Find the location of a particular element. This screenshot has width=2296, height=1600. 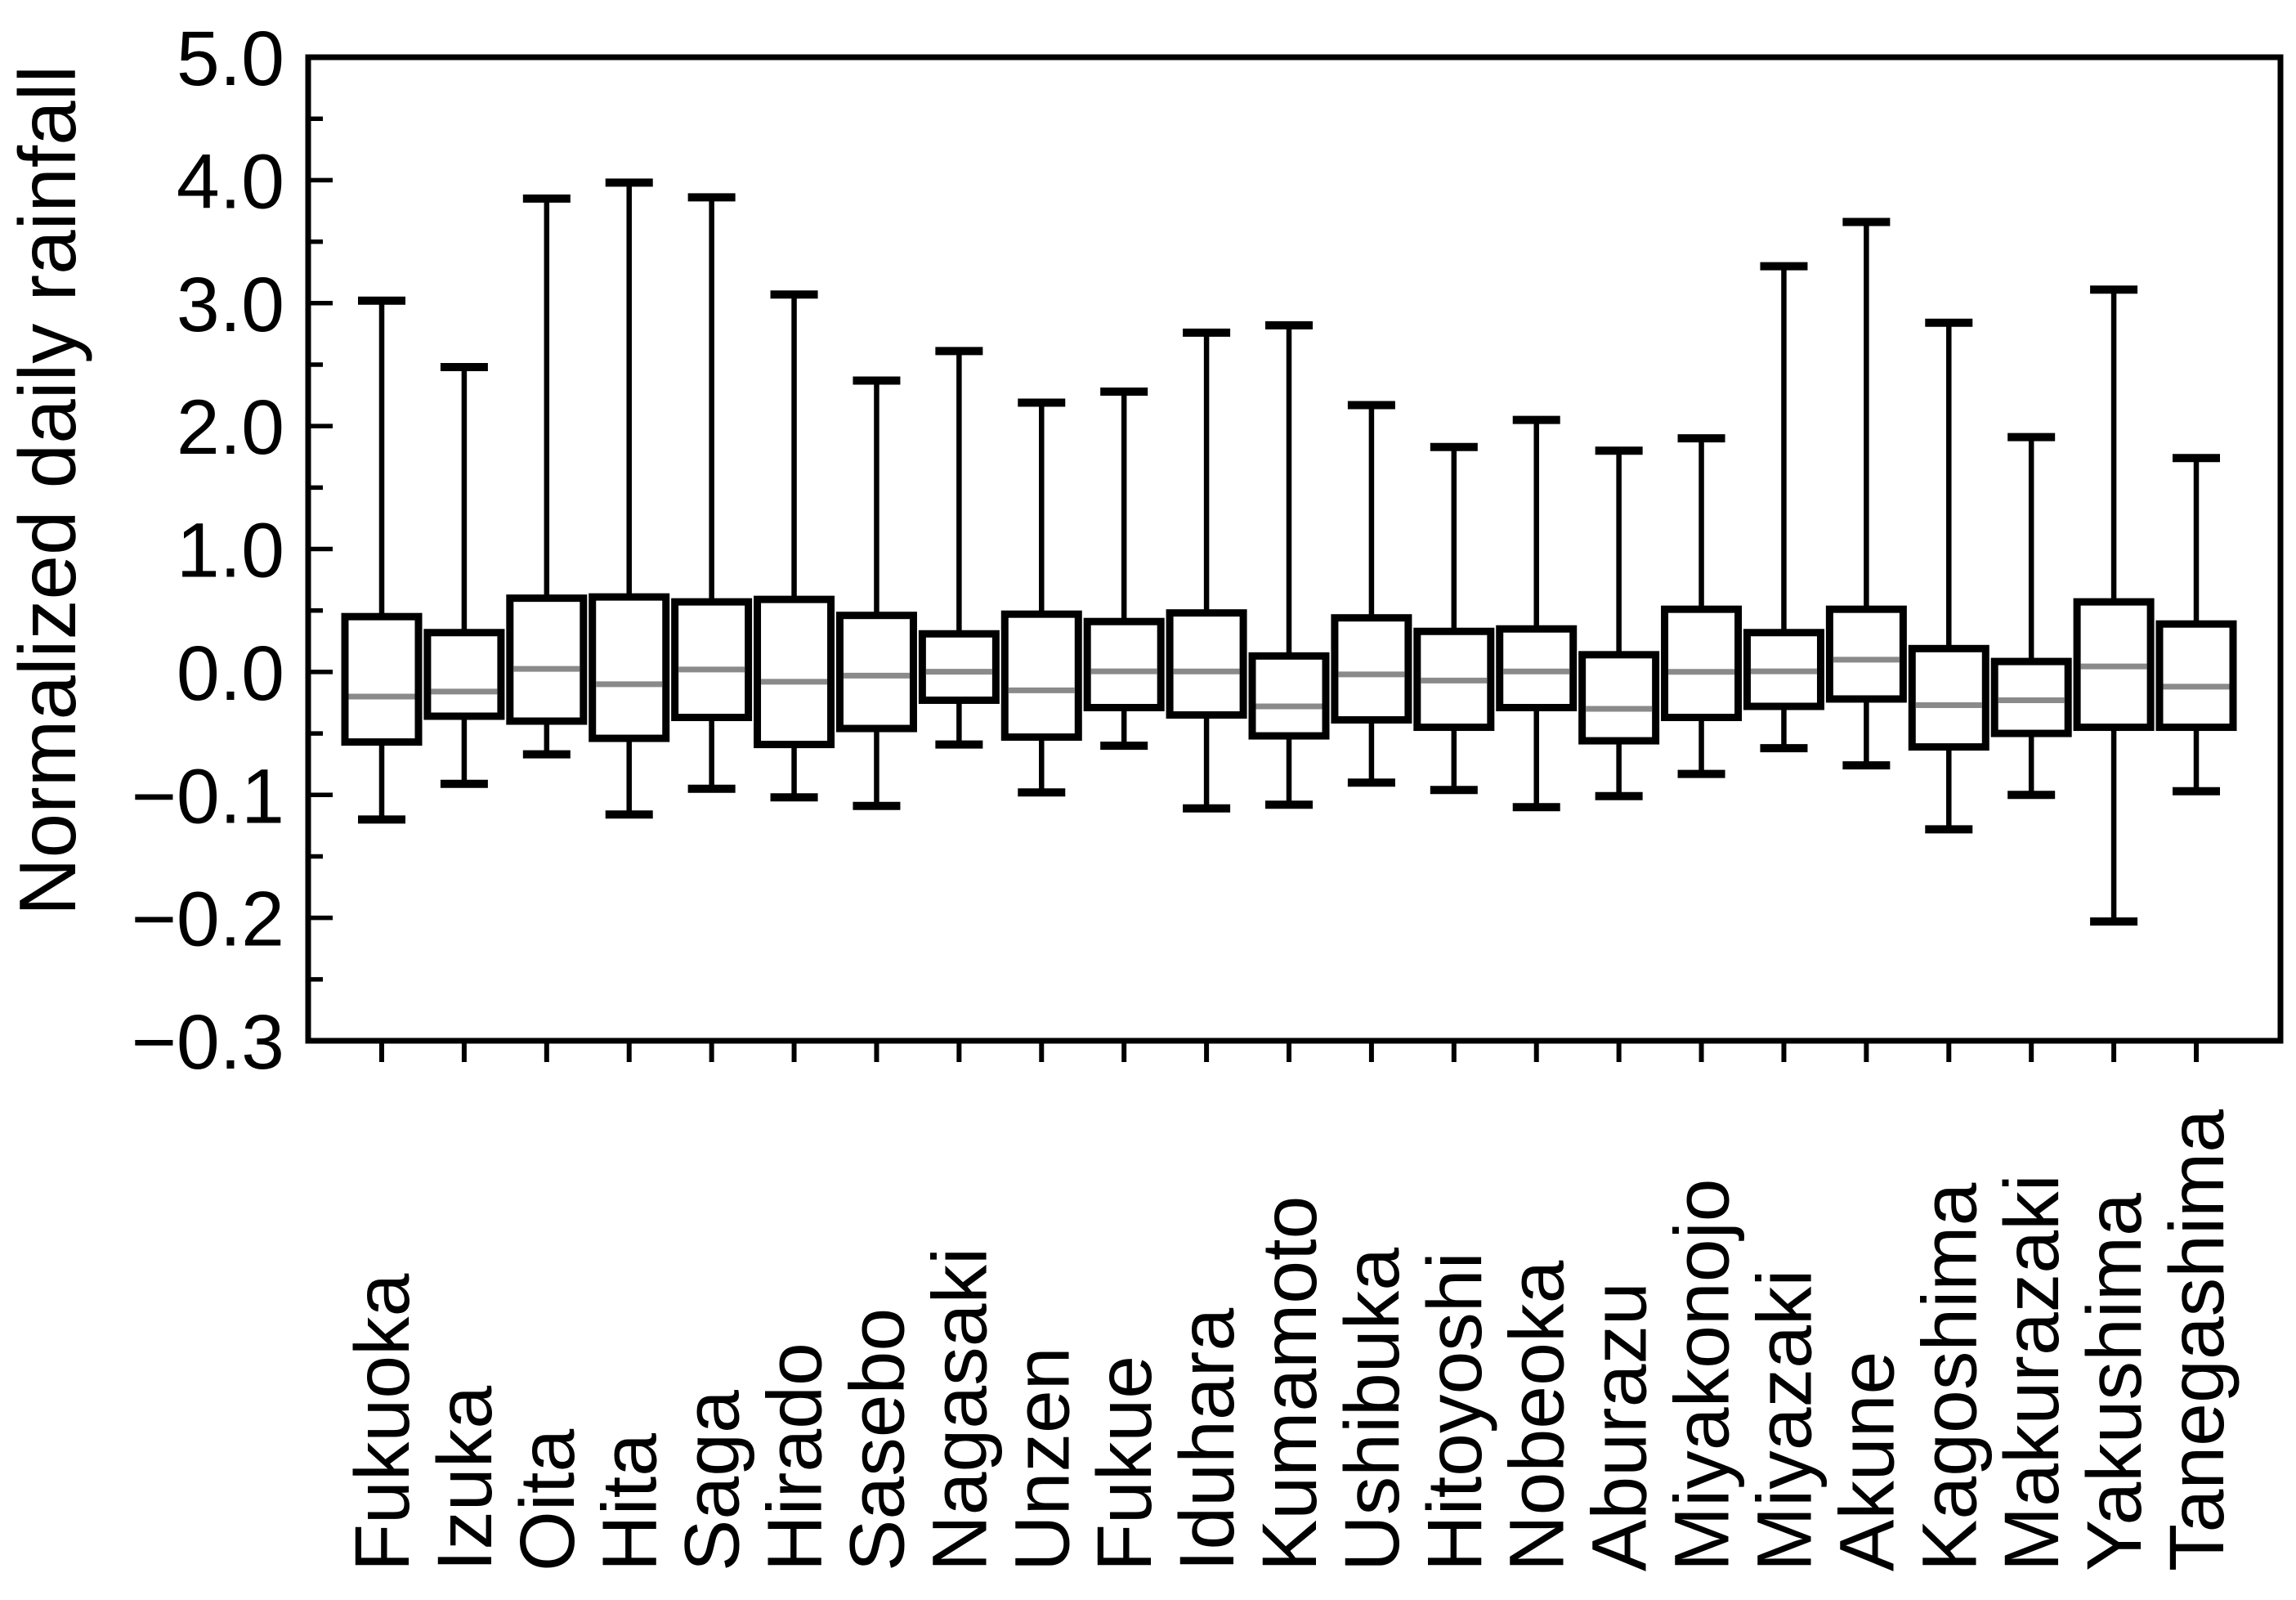

boxplot-izuka is located at coordinates (464, 575).